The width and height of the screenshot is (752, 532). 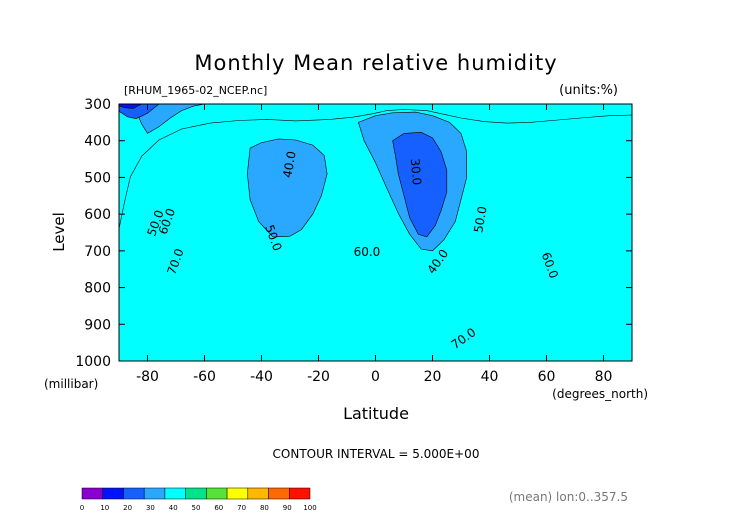 I want to click on x-tick-label: 20, so click(x=433, y=377).